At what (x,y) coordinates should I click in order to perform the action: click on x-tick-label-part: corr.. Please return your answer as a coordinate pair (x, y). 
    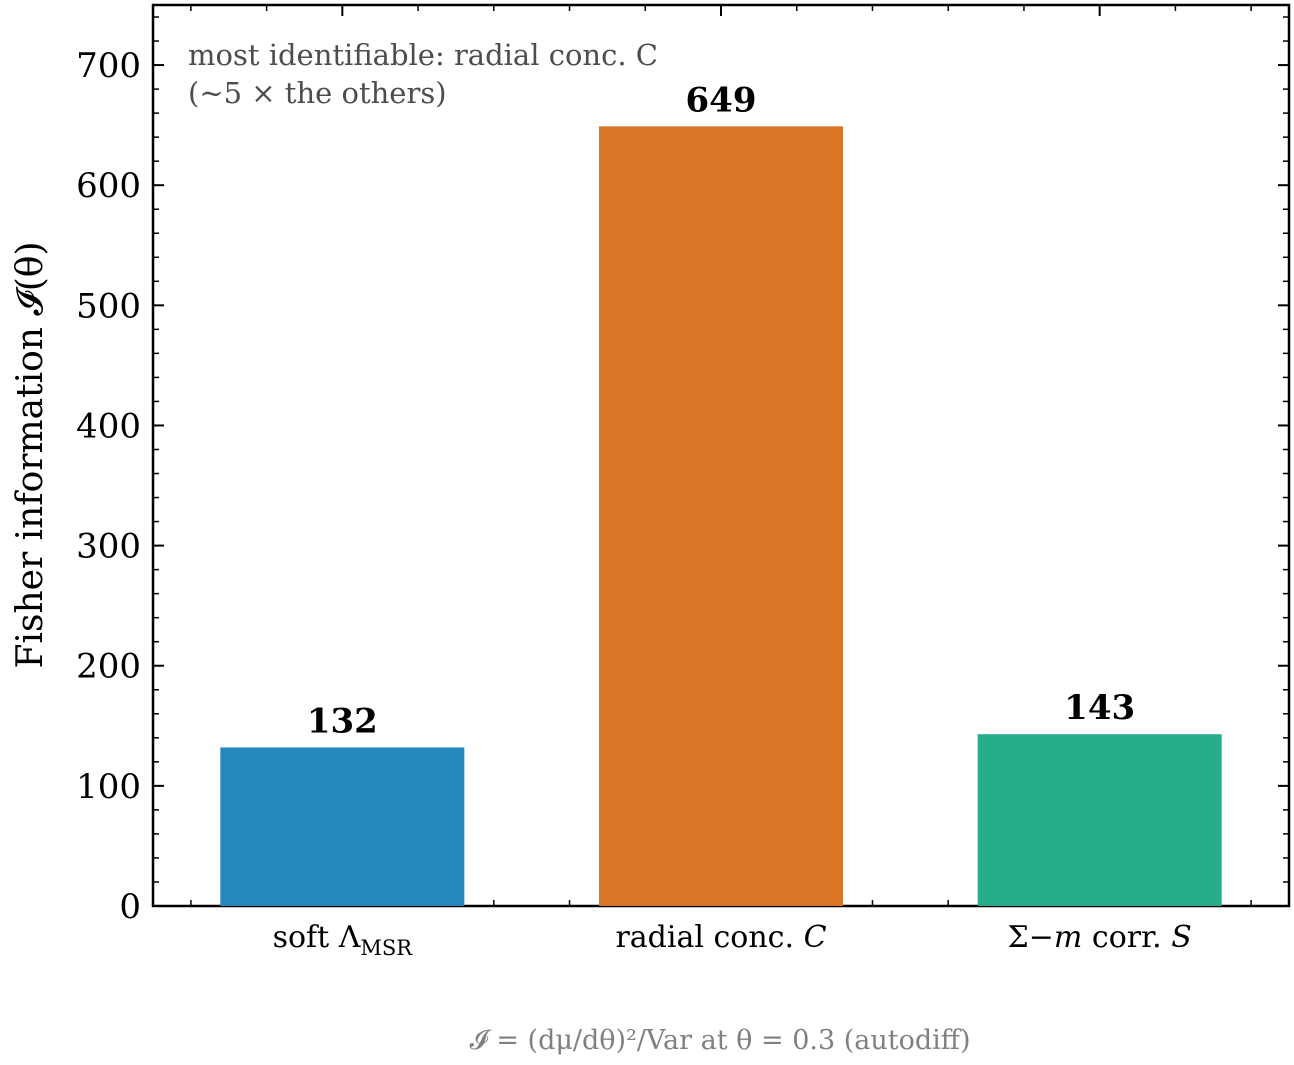
    Looking at the image, I should click on (1126, 937).